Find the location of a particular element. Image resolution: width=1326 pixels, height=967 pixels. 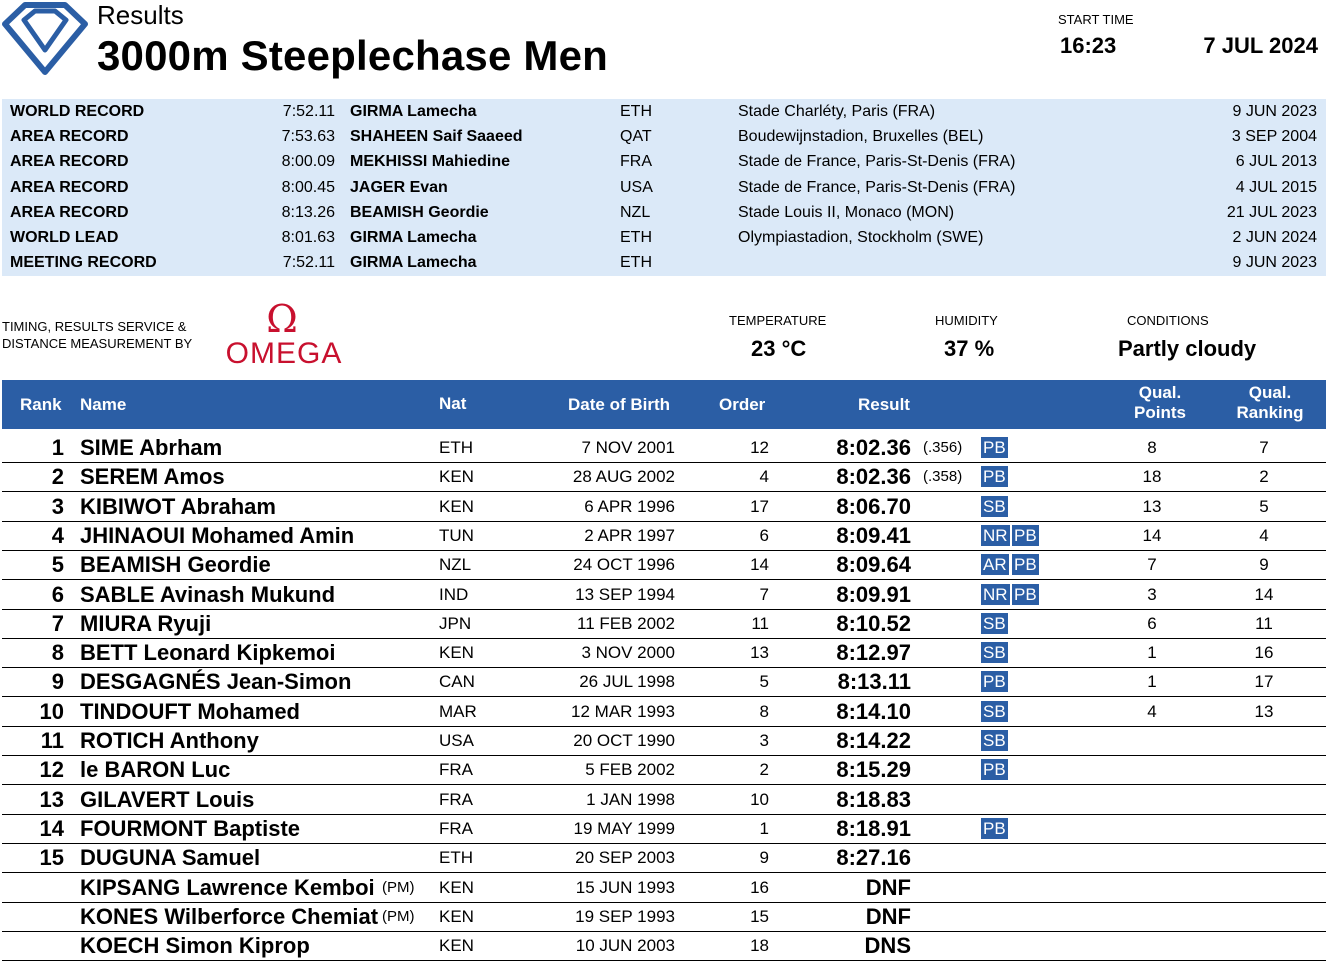

record-time: 7:52.11 is located at coordinates (308, 263).